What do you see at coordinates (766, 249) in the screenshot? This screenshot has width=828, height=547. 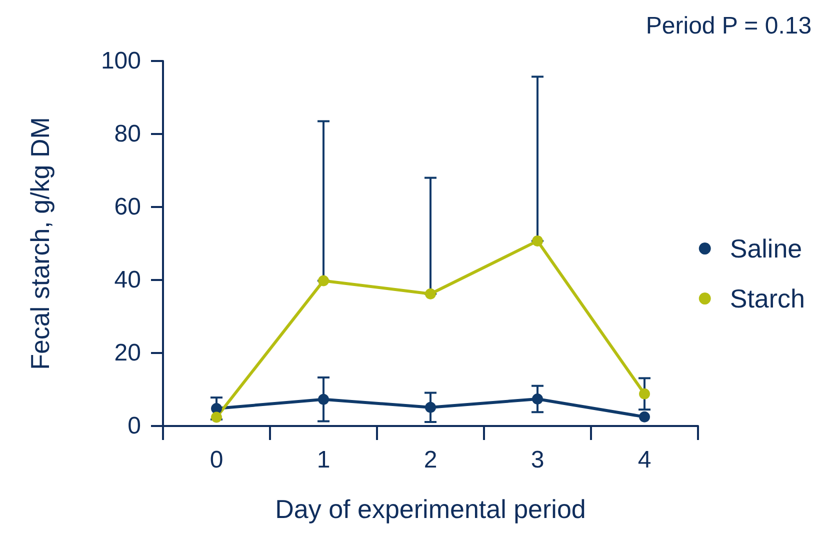 I see `legend-label: Saline` at bounding box center [766, 249].